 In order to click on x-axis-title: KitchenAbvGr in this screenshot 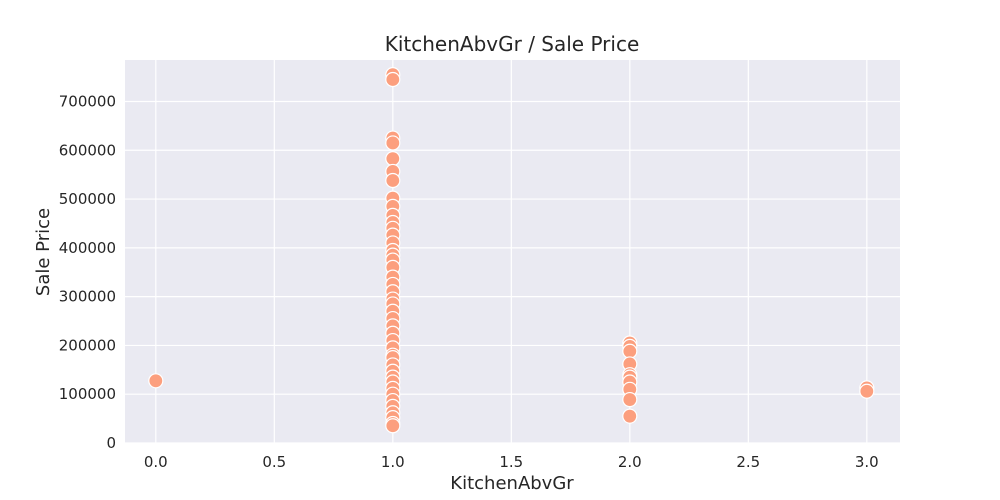, I will do `click(512, 483)`.